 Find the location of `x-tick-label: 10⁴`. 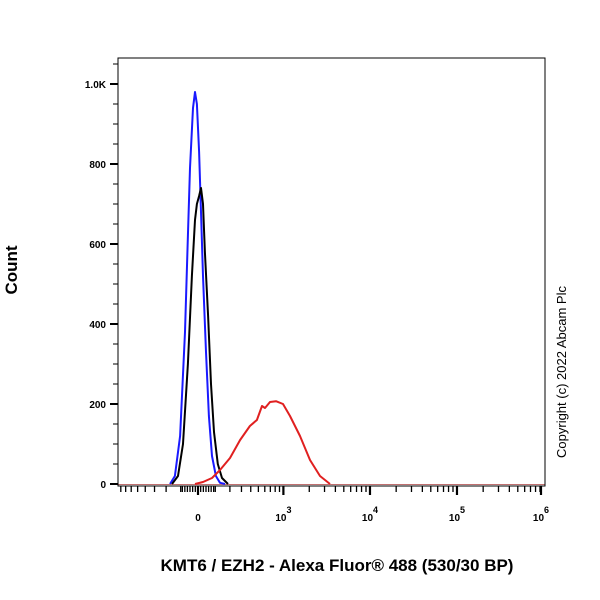

x-tick-label: 10⁴ is located at coordinates (370, 514).